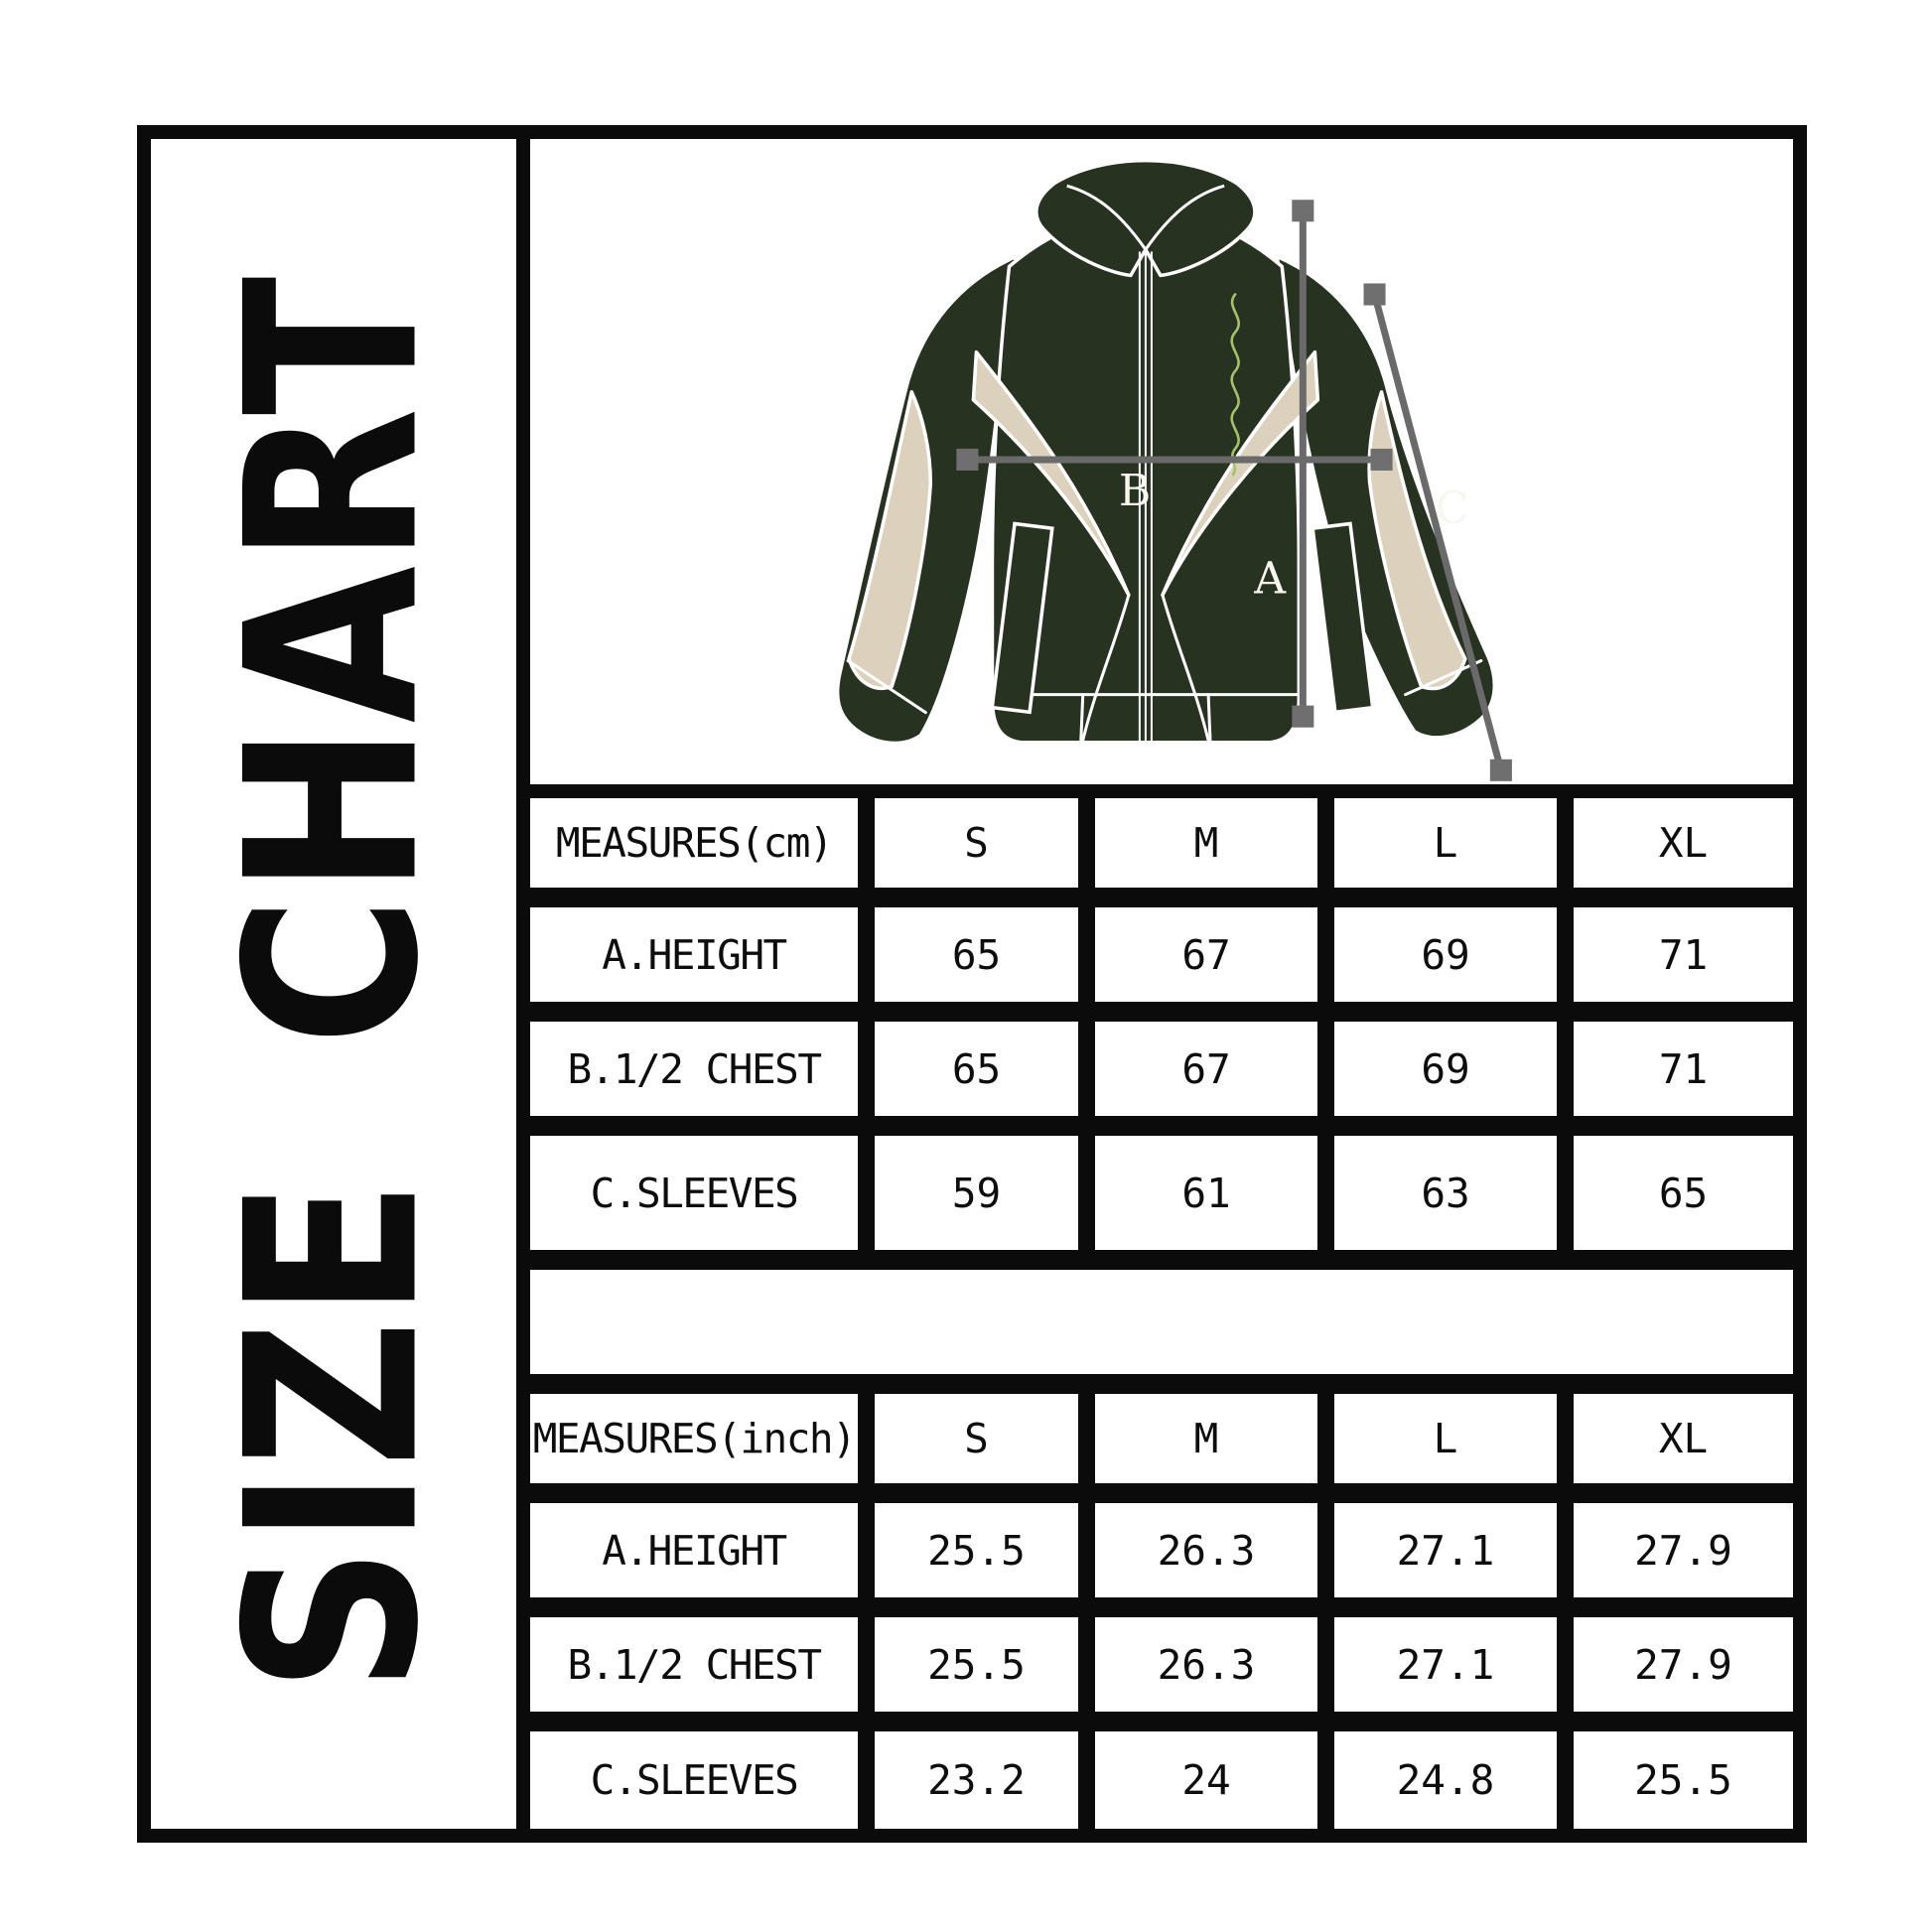  What do you see at coordinates (334, 984) in the screenshot?
I see `page-title: SIZE CHART` at bounding box center [334, 984].